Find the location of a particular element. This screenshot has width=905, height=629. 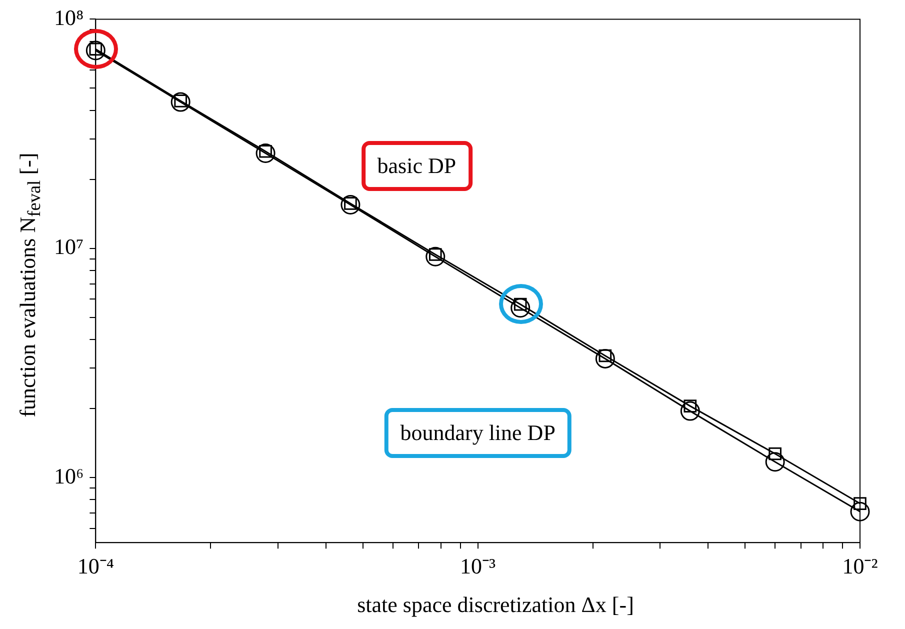

annotation: boundary line DP is located at coordinates (478, 433).